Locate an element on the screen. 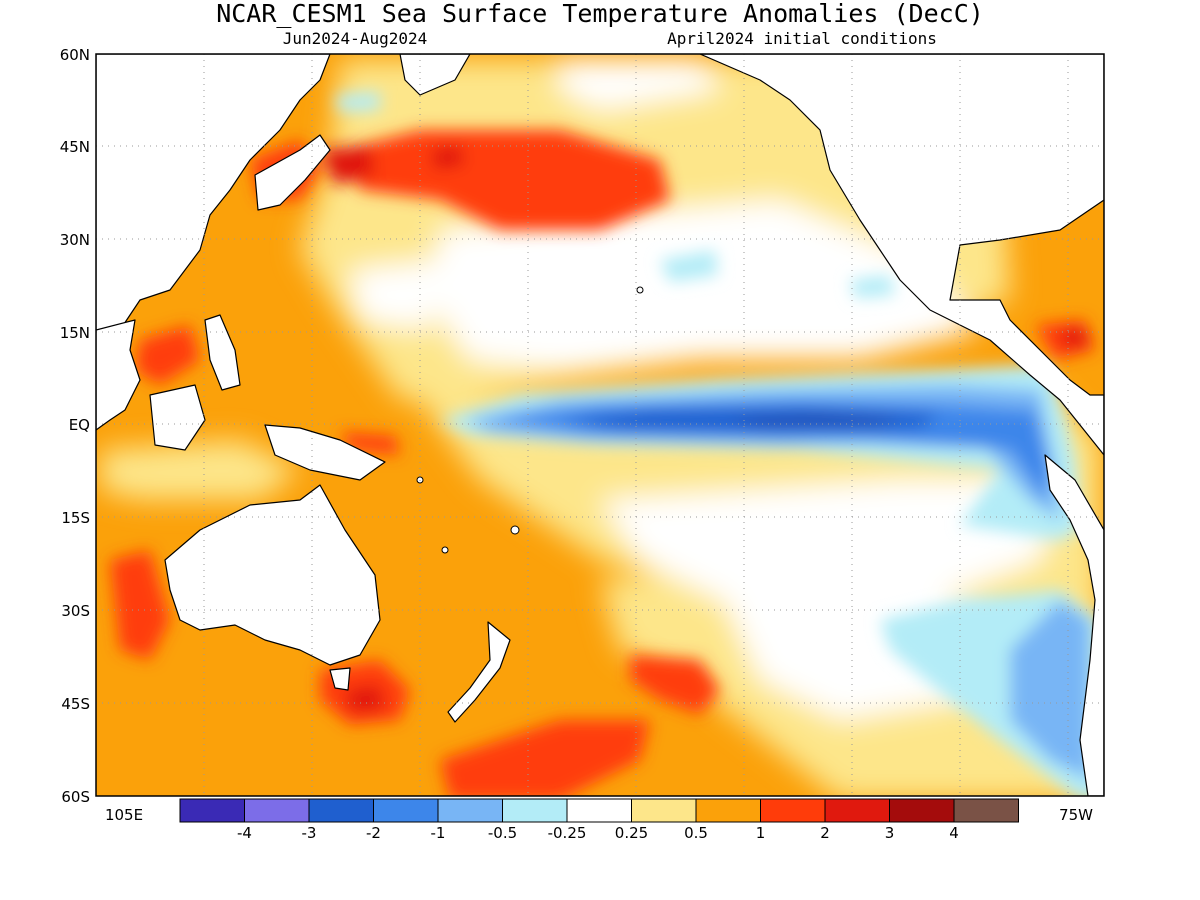 Image resolution: width=1200 pixels, height=900 pixels. landmass-south-america is located at coordinates (1074, 625).